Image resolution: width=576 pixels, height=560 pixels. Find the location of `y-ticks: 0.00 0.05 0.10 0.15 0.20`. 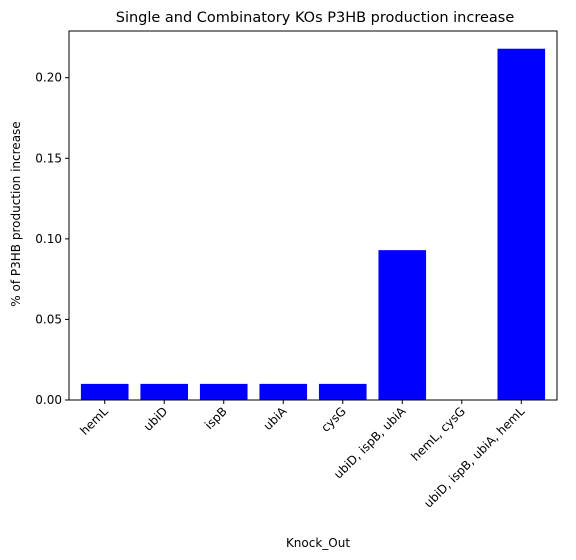

y-ticks: 0.00 0.05 0.10 0.15 0.20 is located at coordinates (52, 239).